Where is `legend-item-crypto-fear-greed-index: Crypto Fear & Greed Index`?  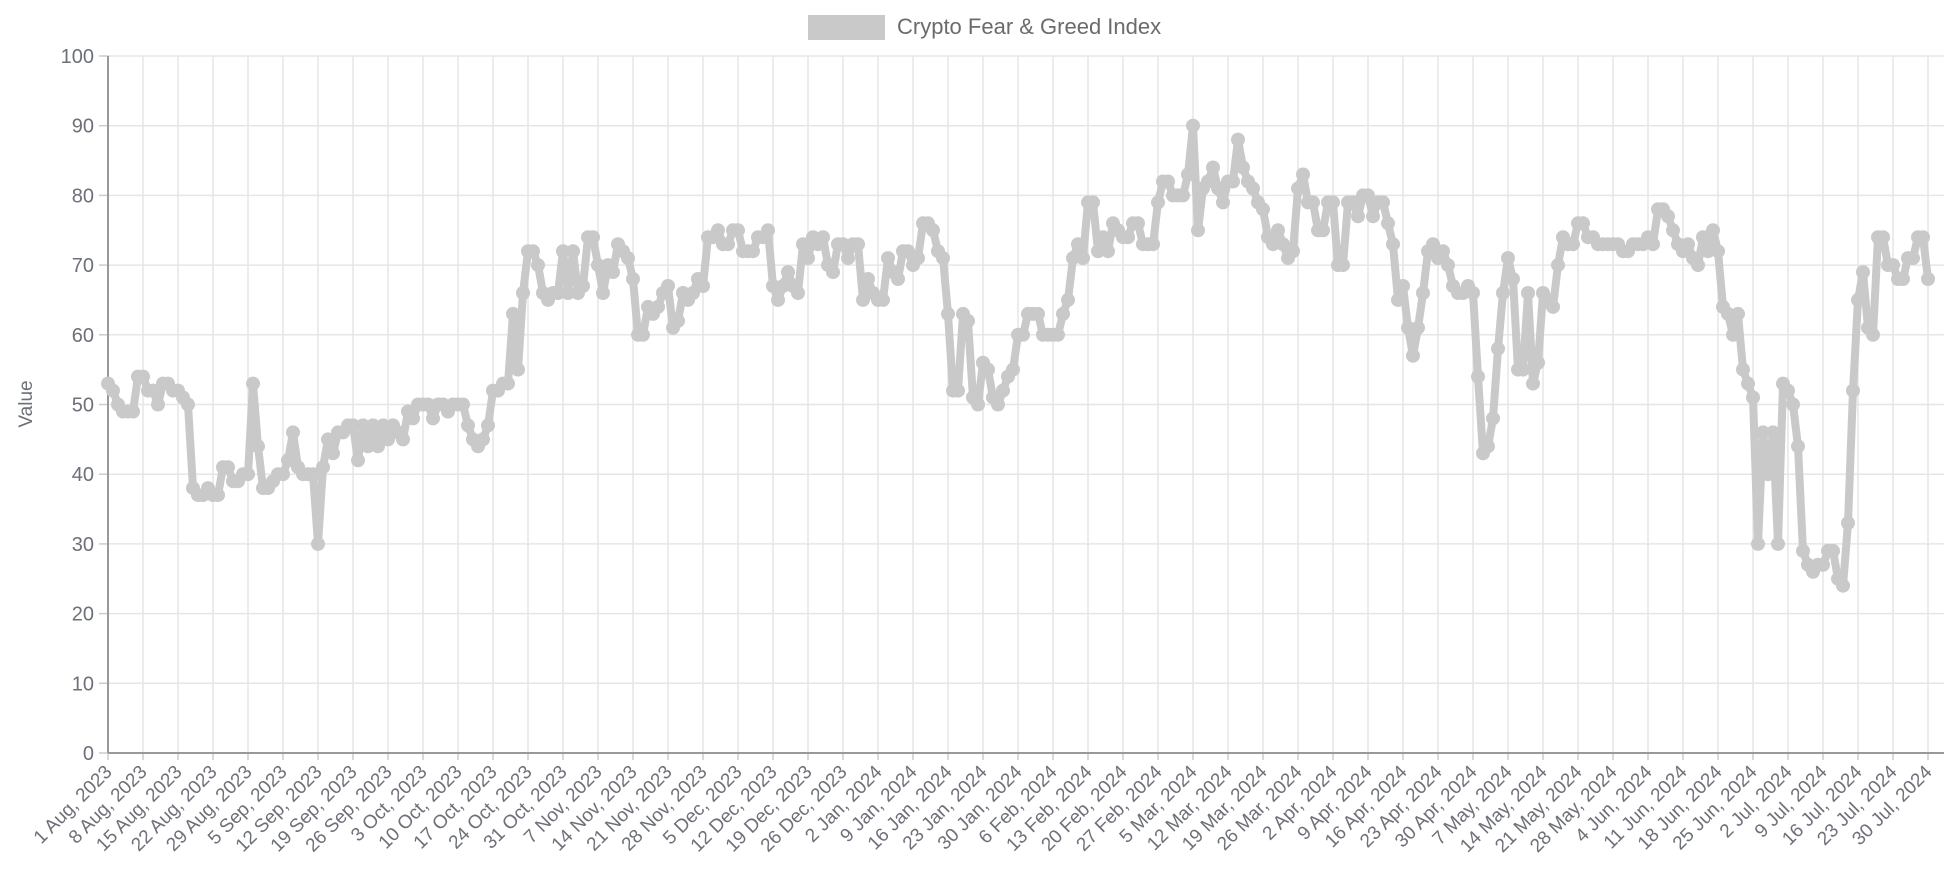
legend-item-crypto-fear-greed-index: Crypto Fear & Greed Index is located at coordinates (984, 27).